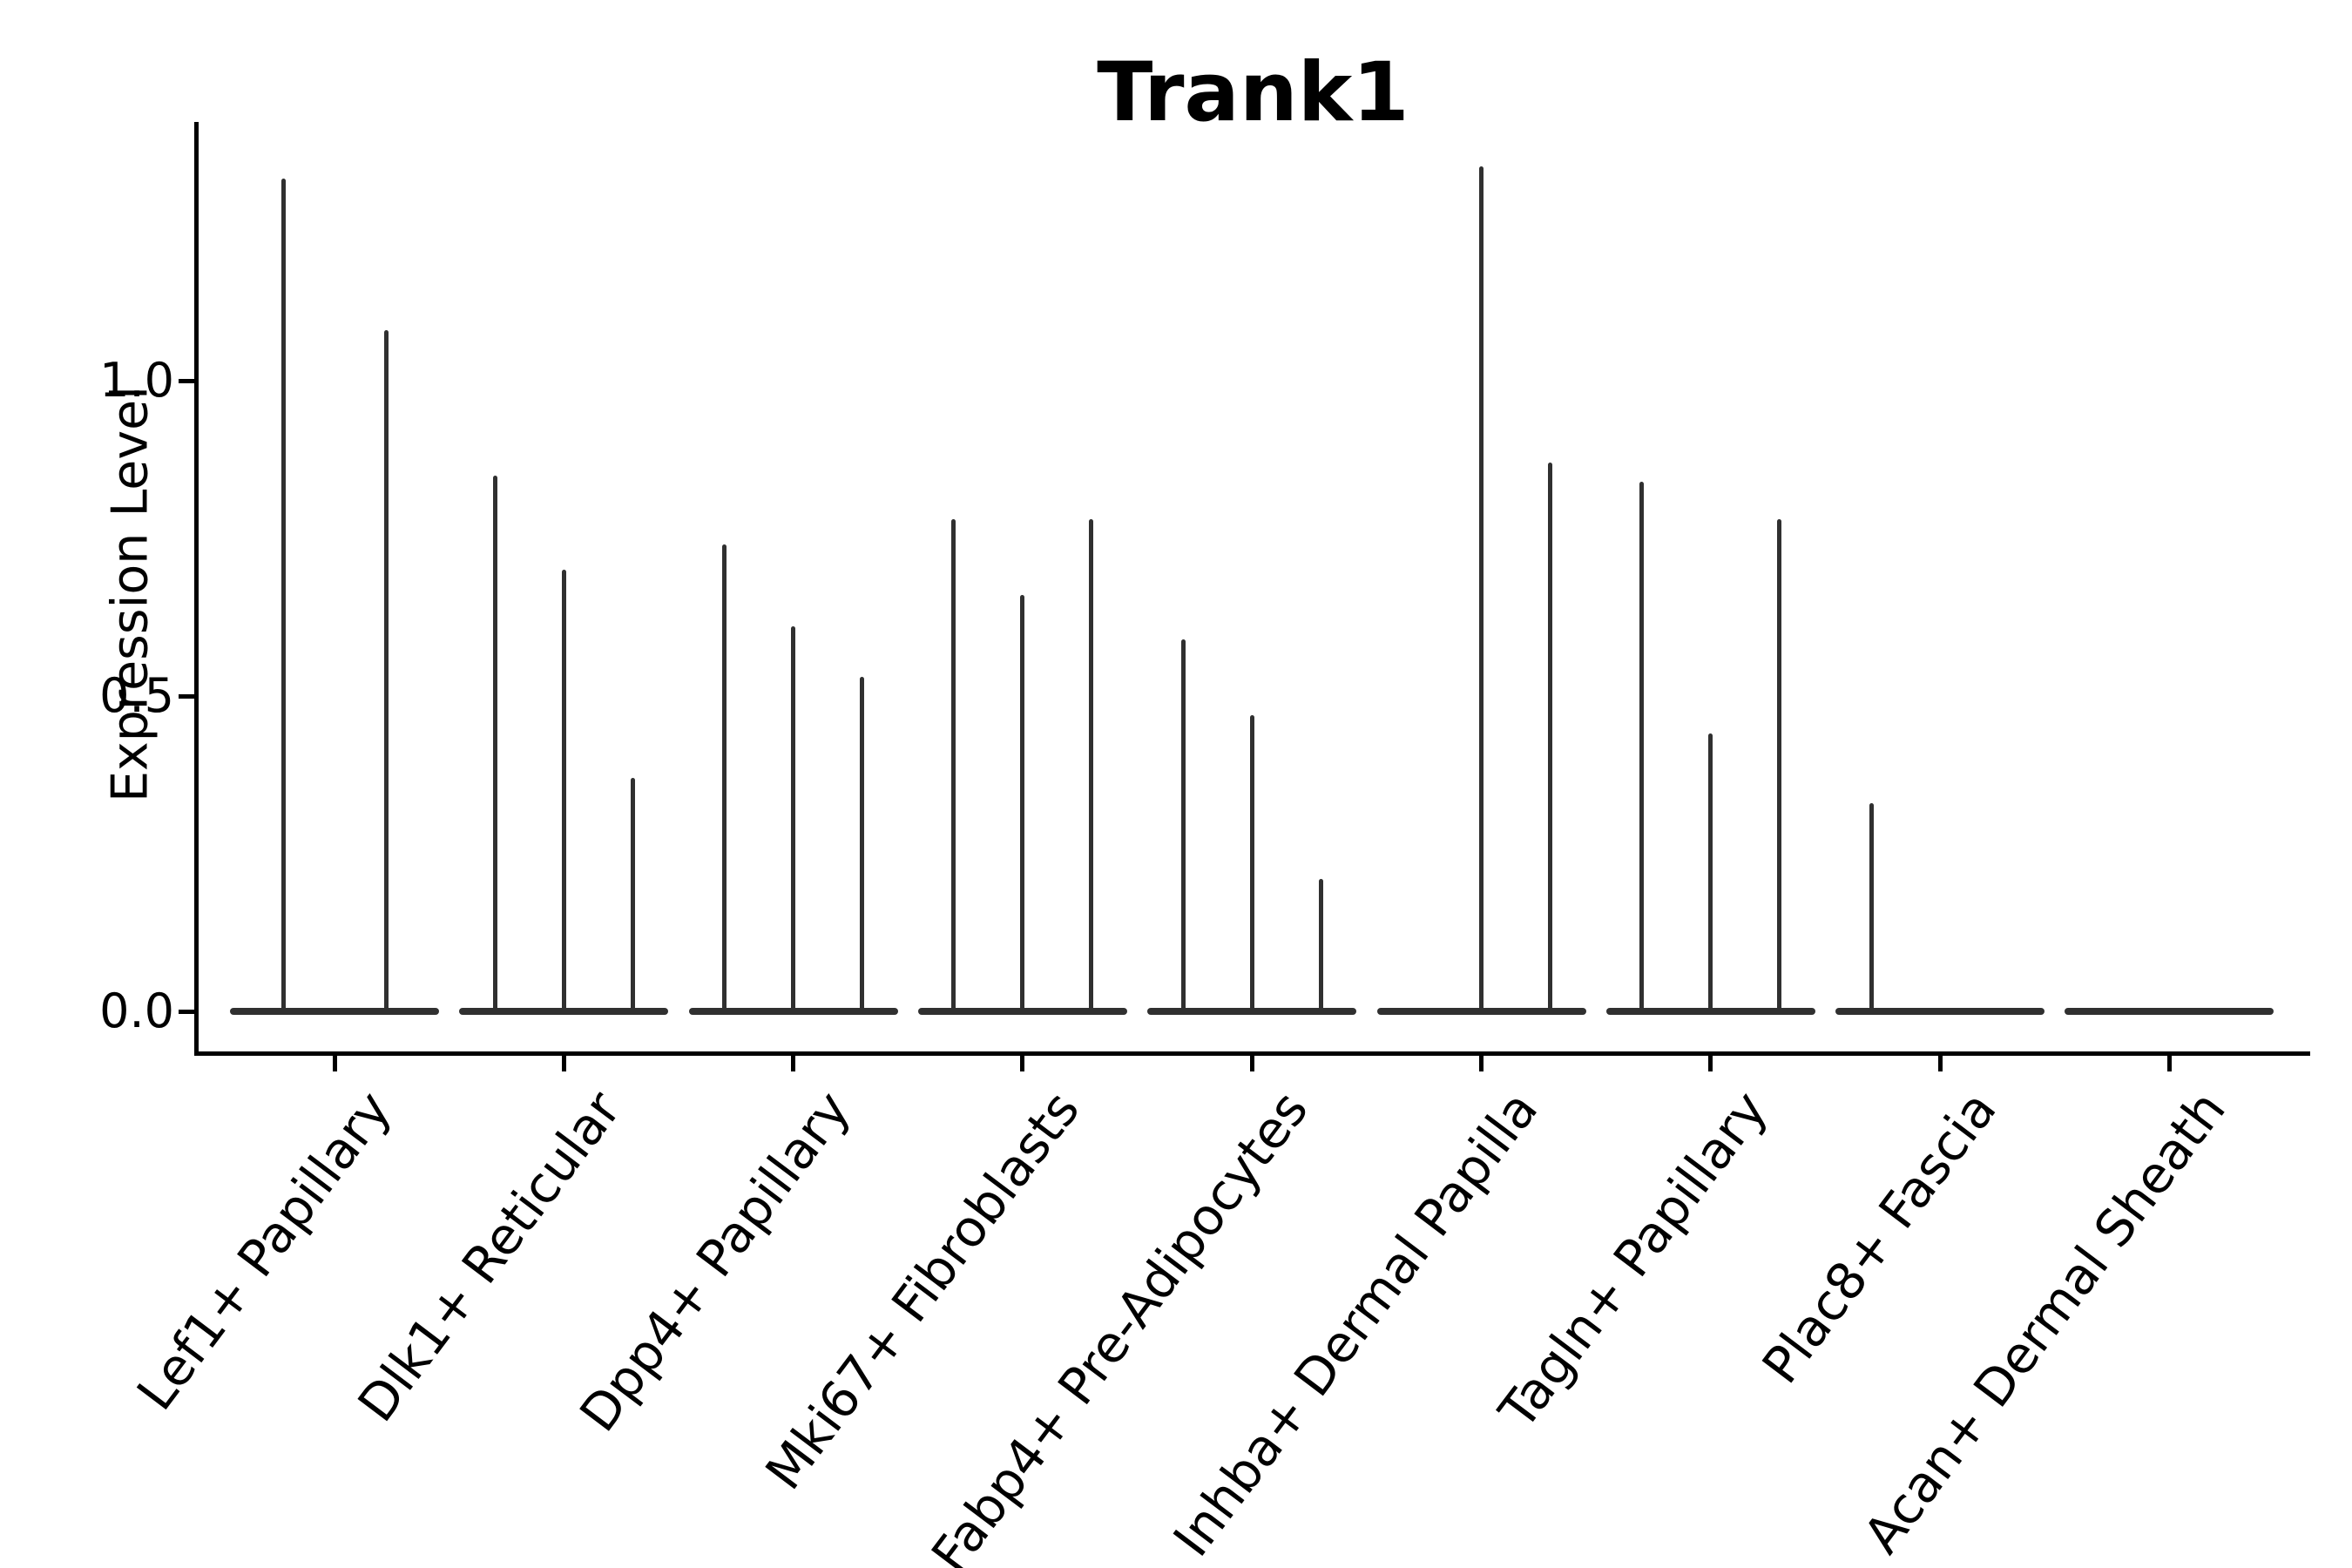  What do you see at coordinates (1253, 92) in the screenshot?
I see `chart-title: Trank1` at bounding box center [1253, 92].